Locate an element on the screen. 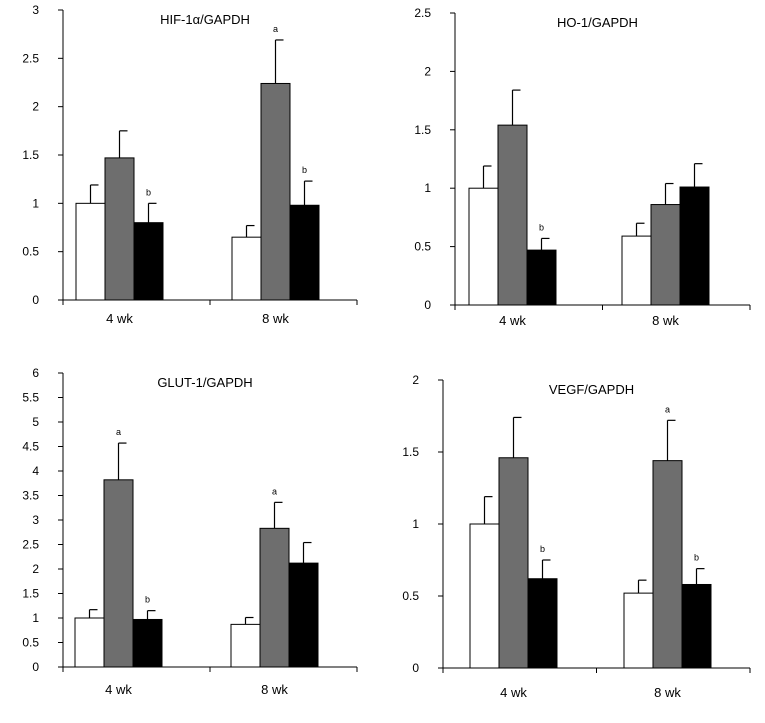 Image resolution: width=765 pixels, height=723 pixels. chart-title: VEGF/GAPDH is located at coordinates (591, 389).